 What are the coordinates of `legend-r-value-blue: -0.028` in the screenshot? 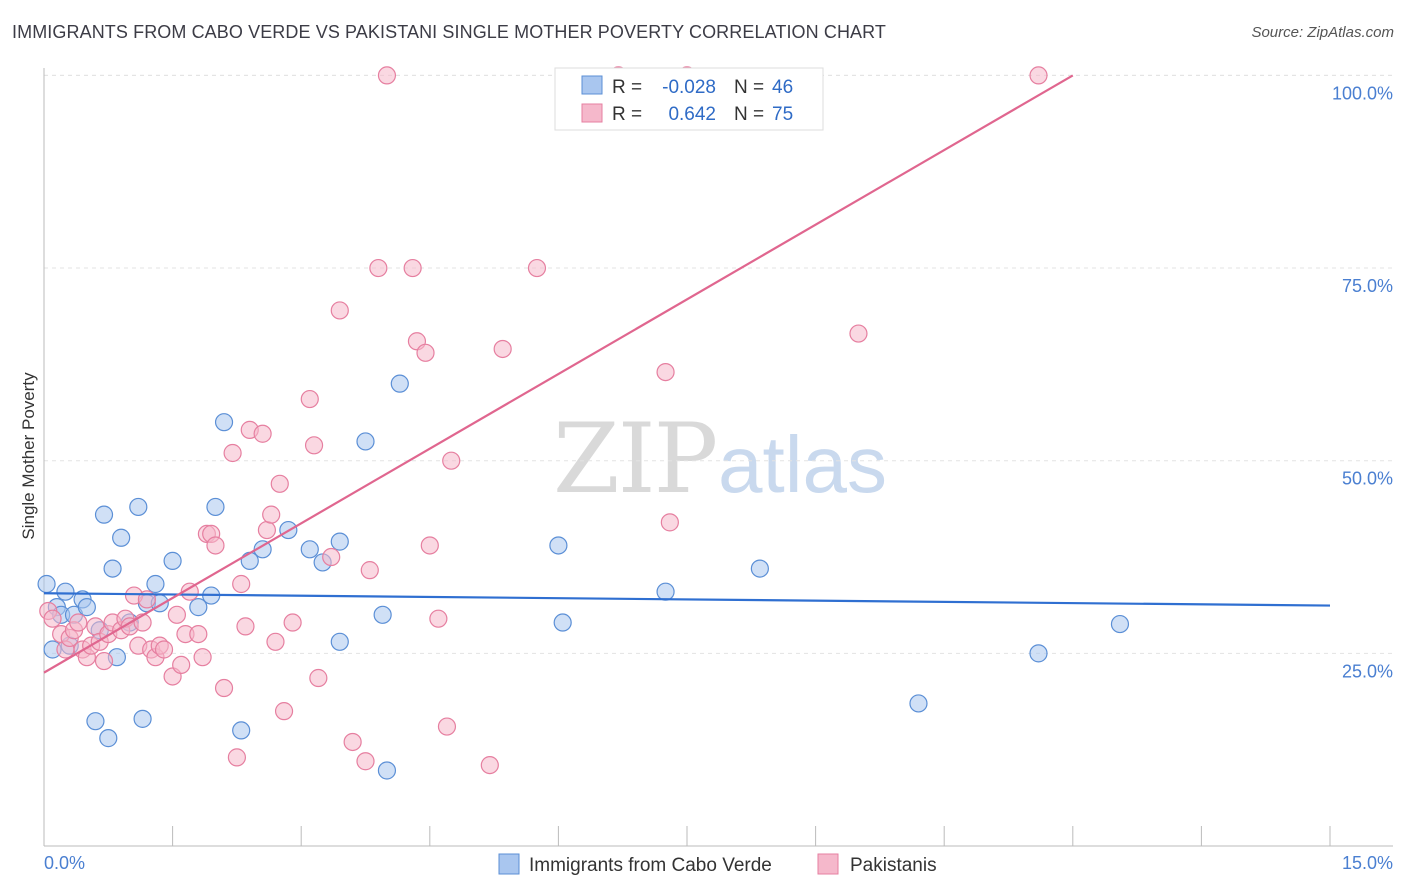 It's located at (689, 87).